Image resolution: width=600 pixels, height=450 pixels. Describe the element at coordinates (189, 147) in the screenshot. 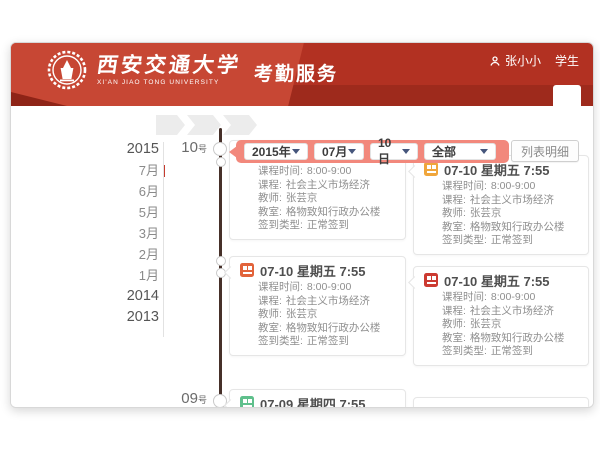

I see `day-number: 10` at that location.